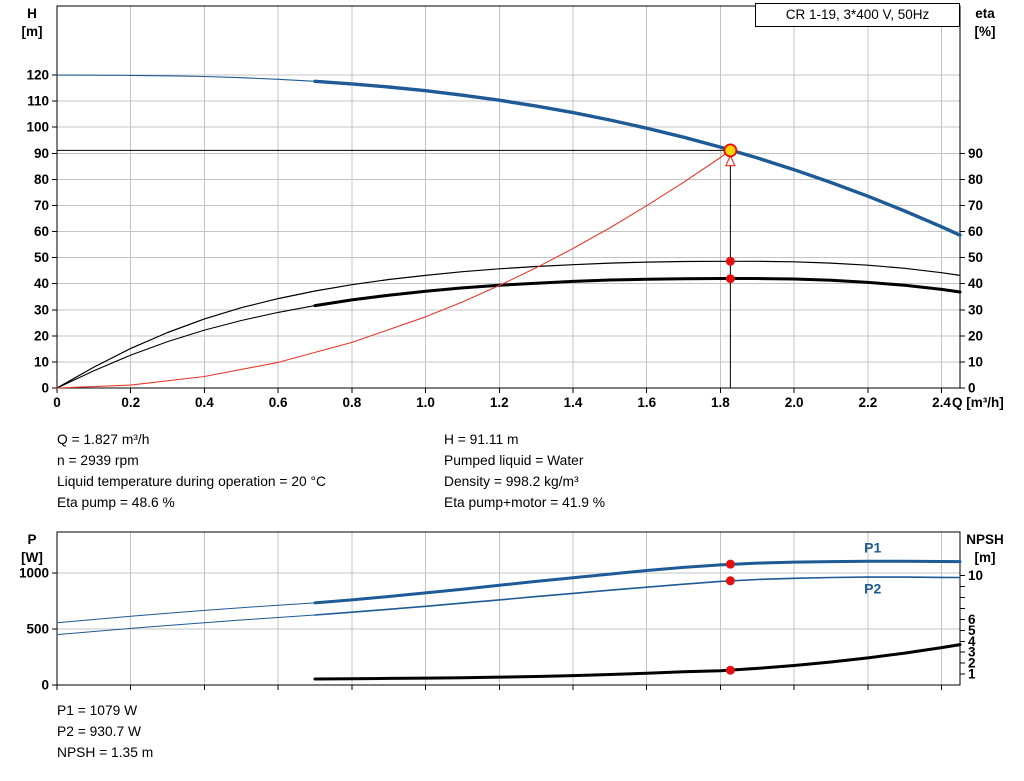 This screenshot has width=1024, height=781. I want to click on svg-text: 6, so click(972, 619).